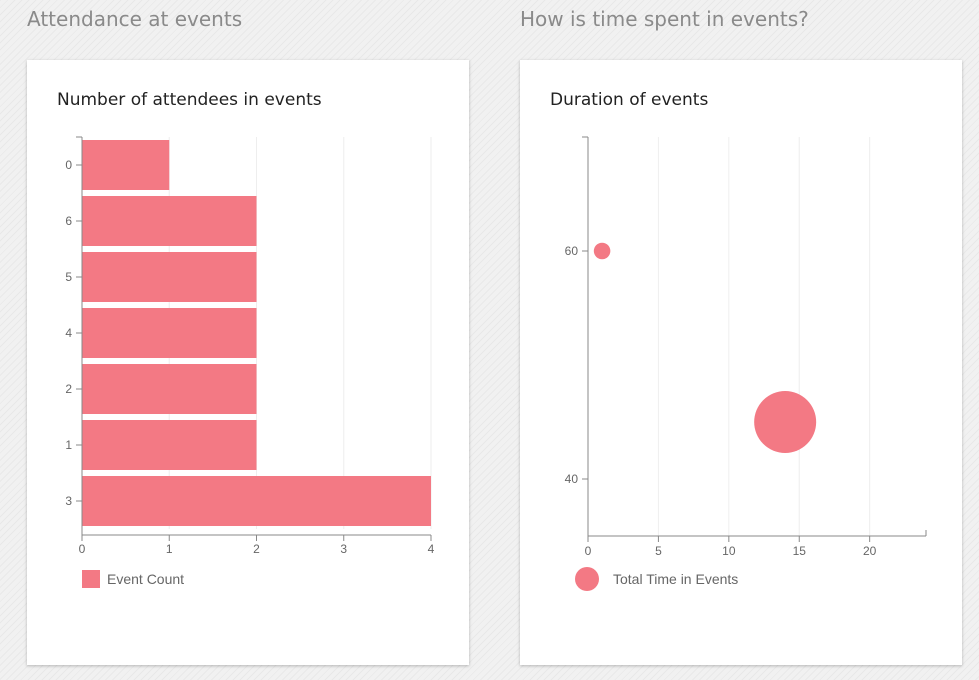 The height and width of the screenshot is (680, 979). What do you see at coordinates (870, 551) in the screenshot?
I see `x-tick-label: 20` at bounding box center [870, 551].